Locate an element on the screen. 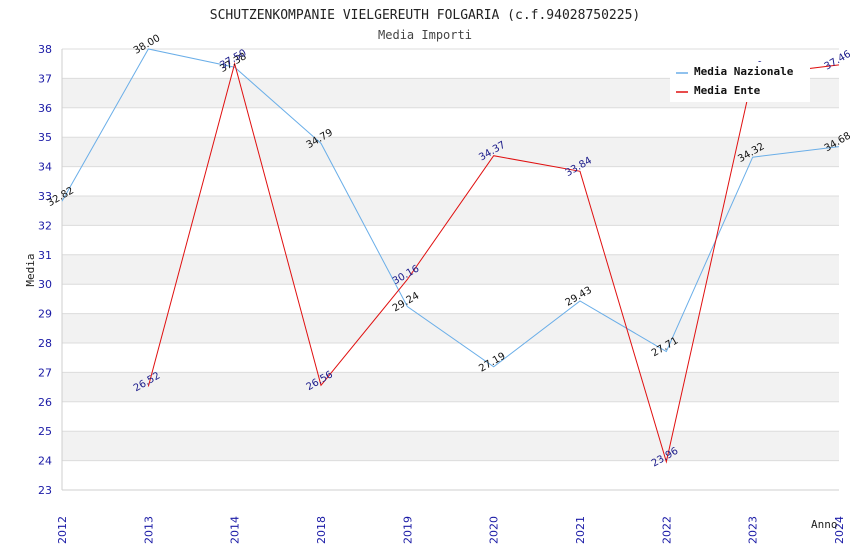 The height and width of the screenshot is (550, 850). y-tick-label: 26 is located at coordinates (45, 402).